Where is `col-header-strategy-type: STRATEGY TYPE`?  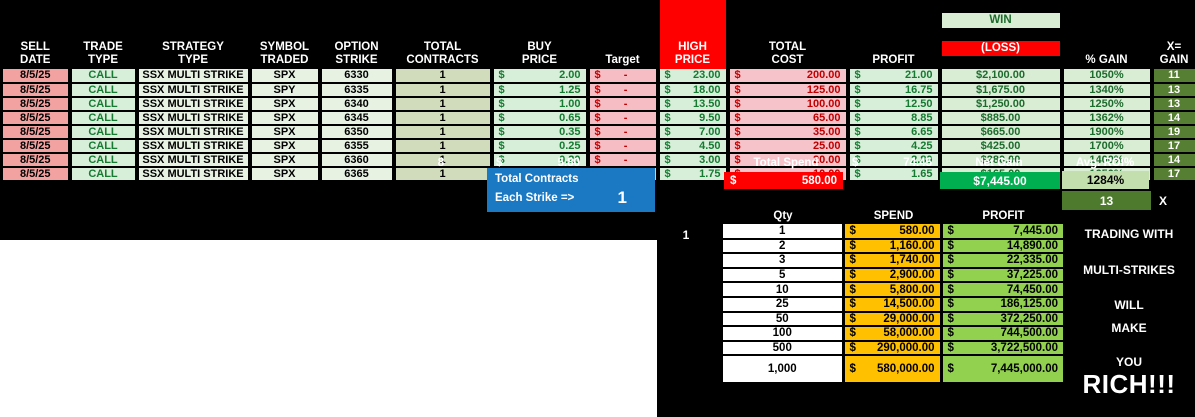
col-header-strategy-type: STRATEGY TYPE is located at coordinates (194, 34).